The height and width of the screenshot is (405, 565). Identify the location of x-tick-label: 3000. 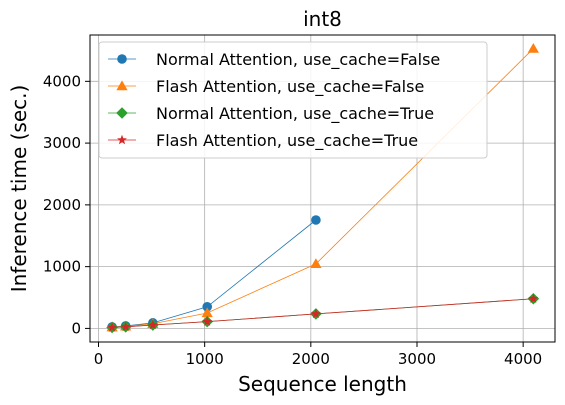
(417, 359).